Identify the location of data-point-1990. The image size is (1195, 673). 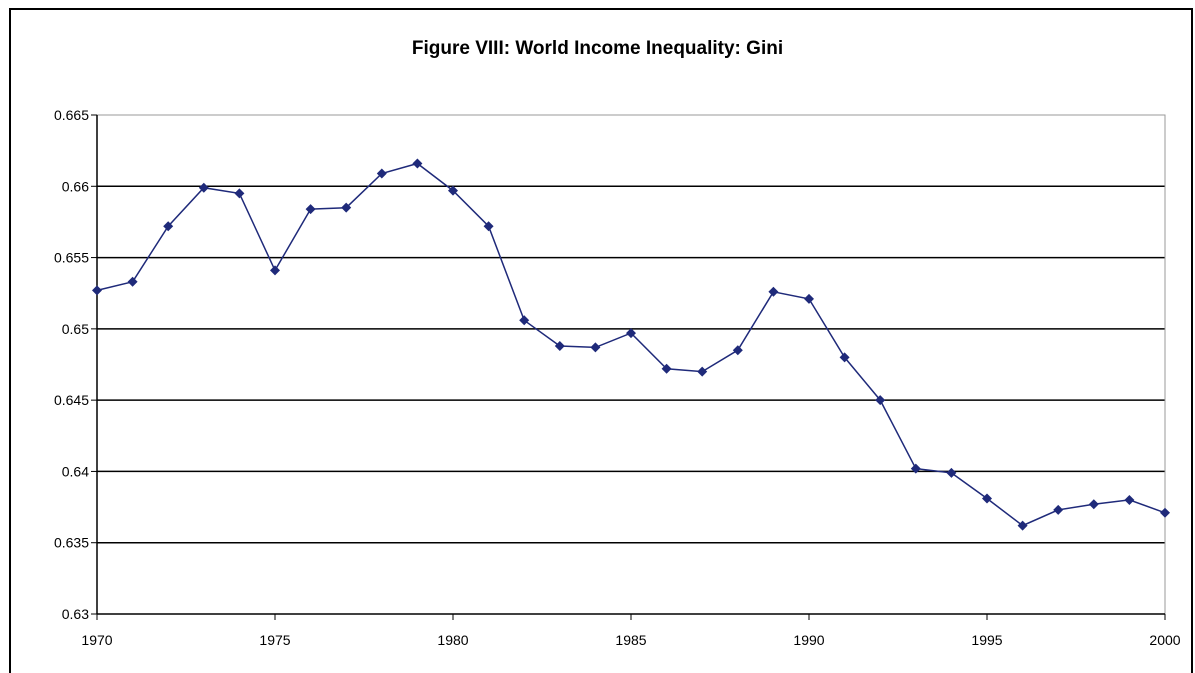
(809, 298).